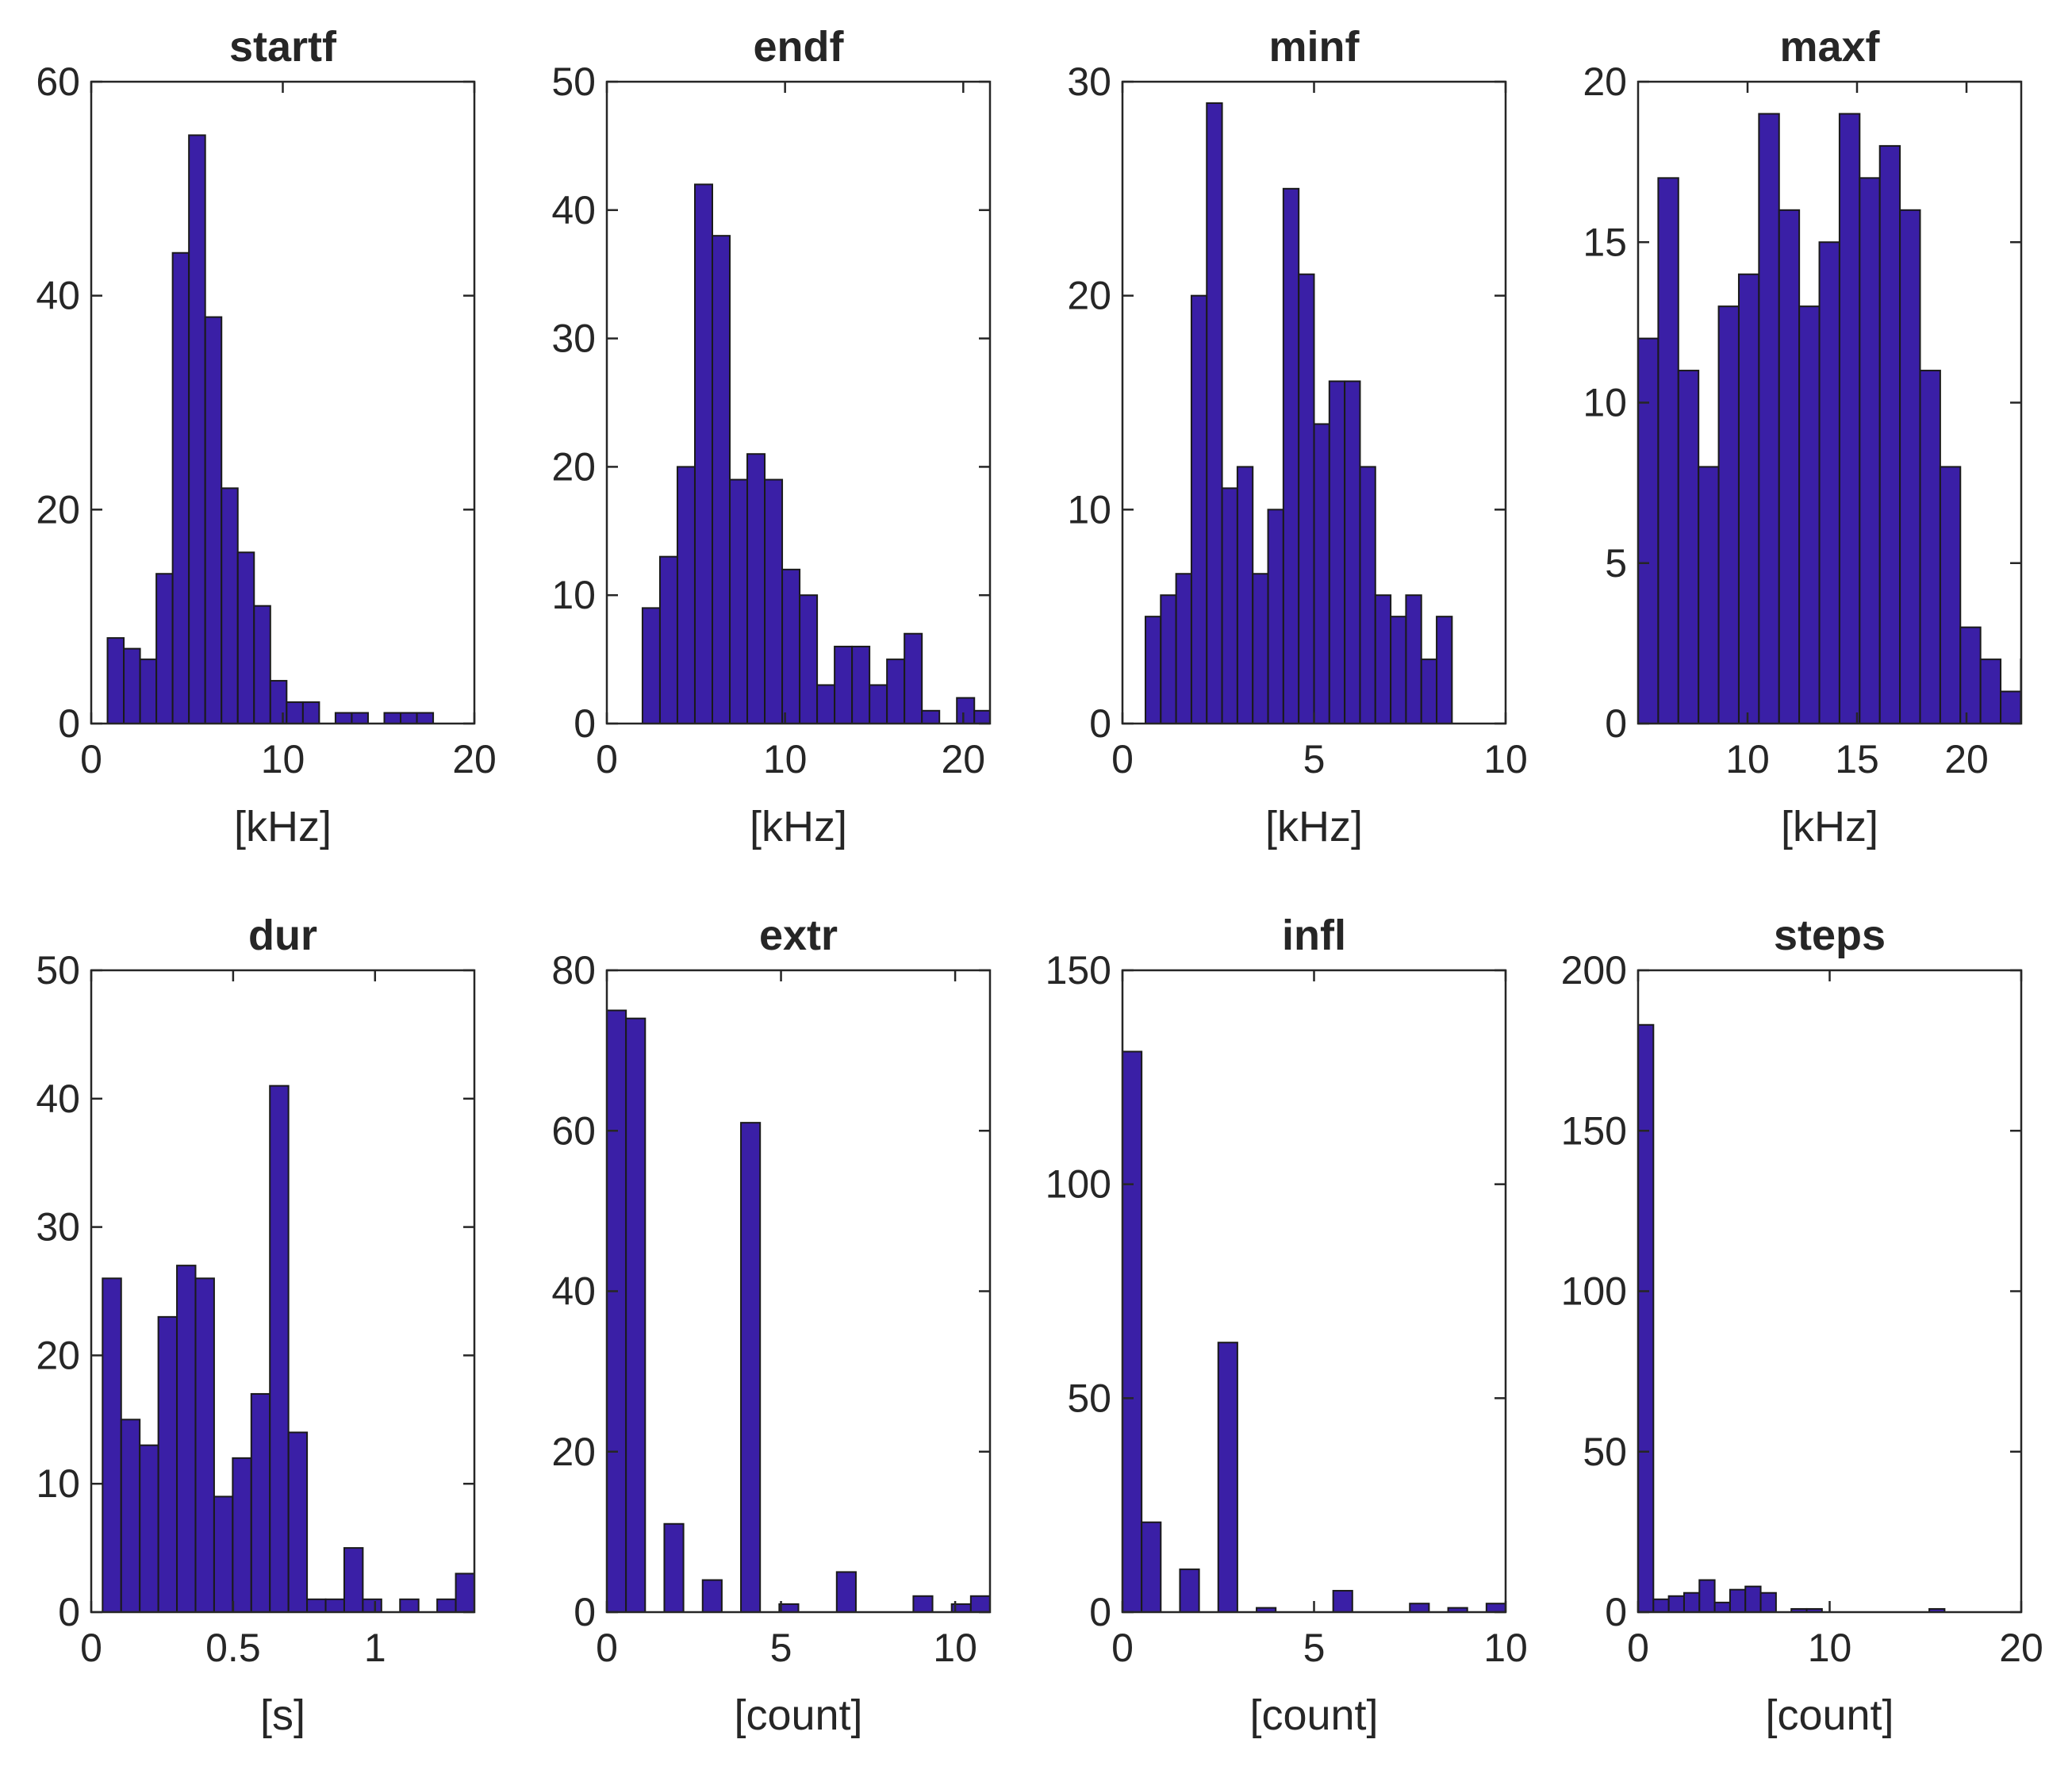 This screenshot has width=2072, height=1770. I want to click on chart-title: maxf, so click(1829, 47).